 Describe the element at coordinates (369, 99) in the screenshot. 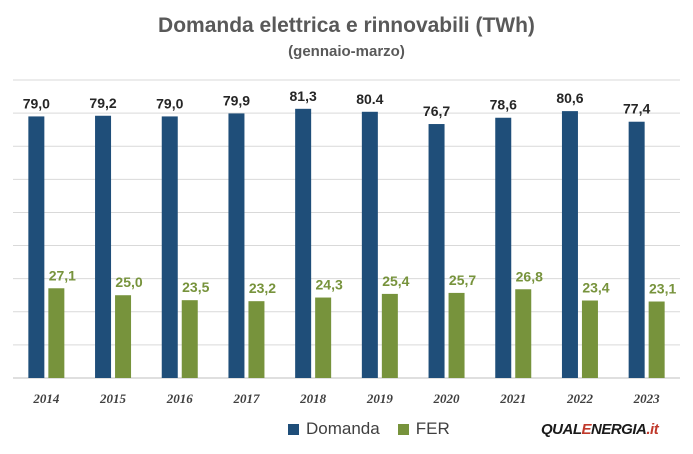

I see `value-label-domanda-2019: 80.4` at that location.